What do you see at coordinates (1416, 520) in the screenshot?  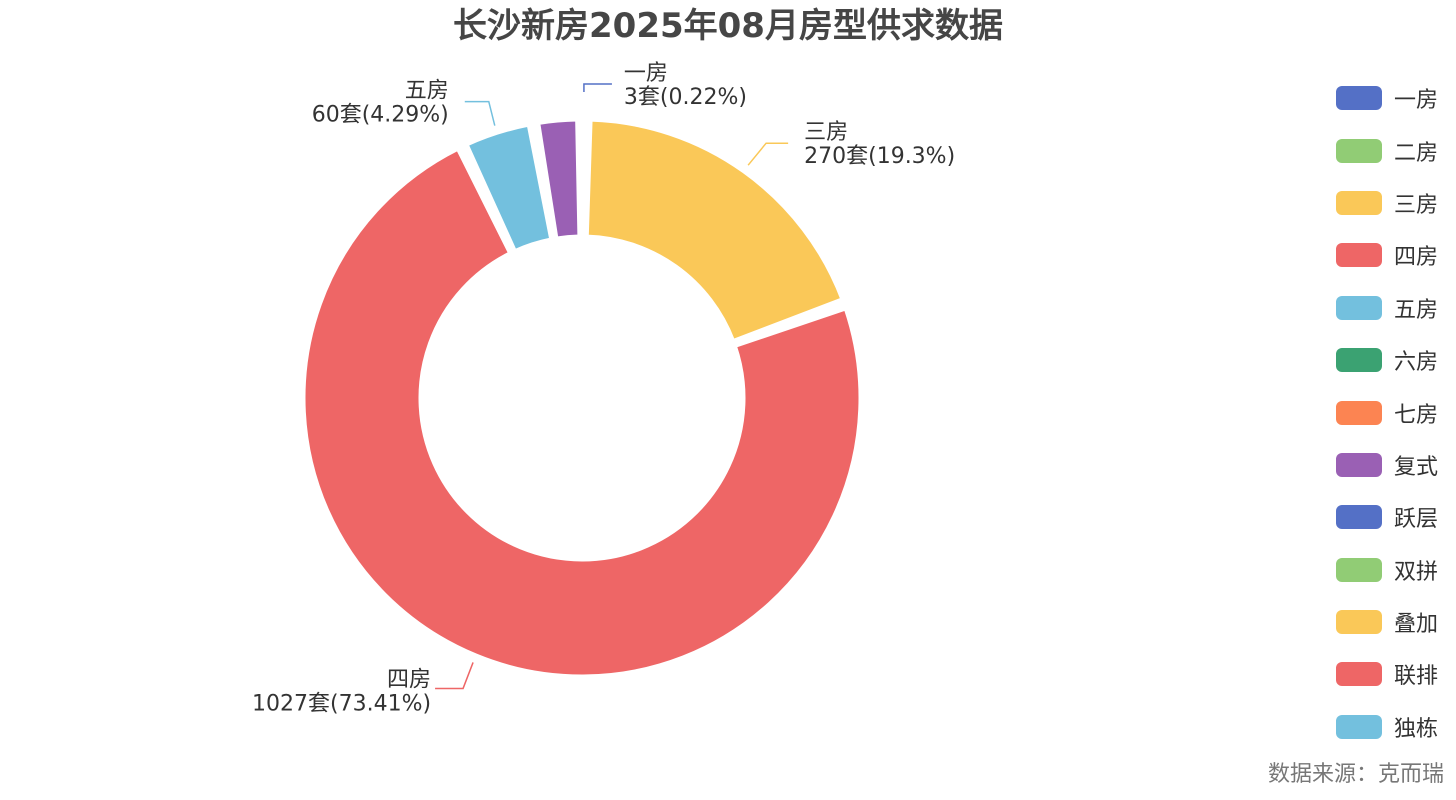 I see `legend-label: 跃层` at bounding box center [1416, 520].